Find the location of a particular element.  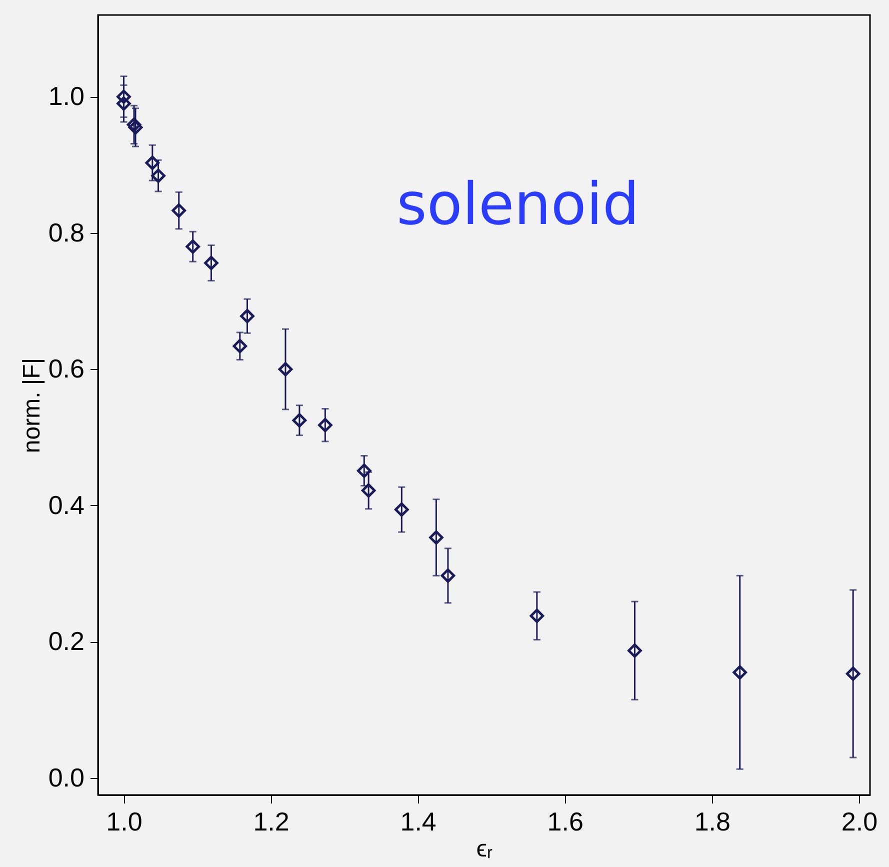

y-tick-label: 0.4 is located at coordinates (66, 505).